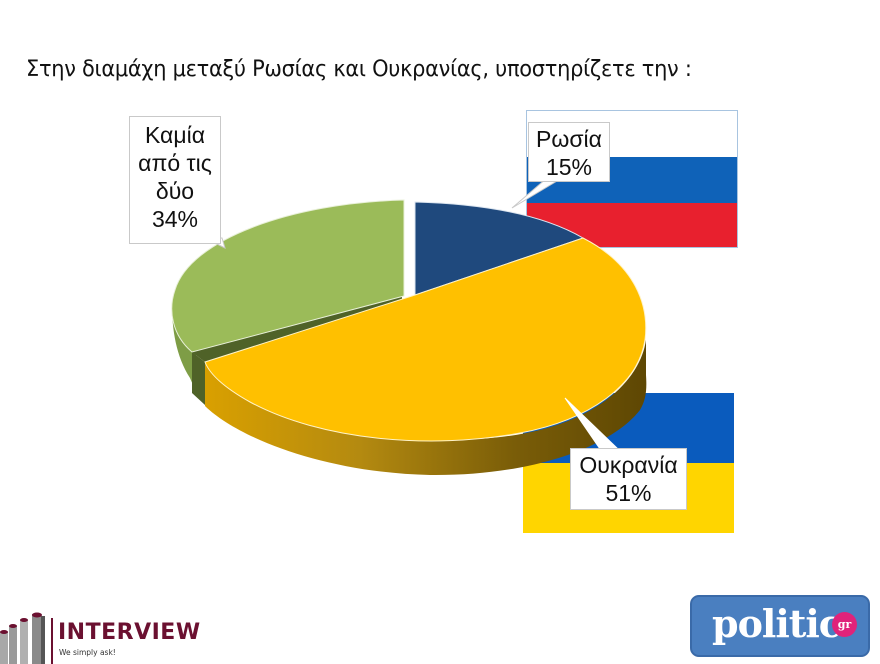  Describe the element at coordinates (777, 623) in the screenshot. I see `politic-logo-name: politic` at that location.